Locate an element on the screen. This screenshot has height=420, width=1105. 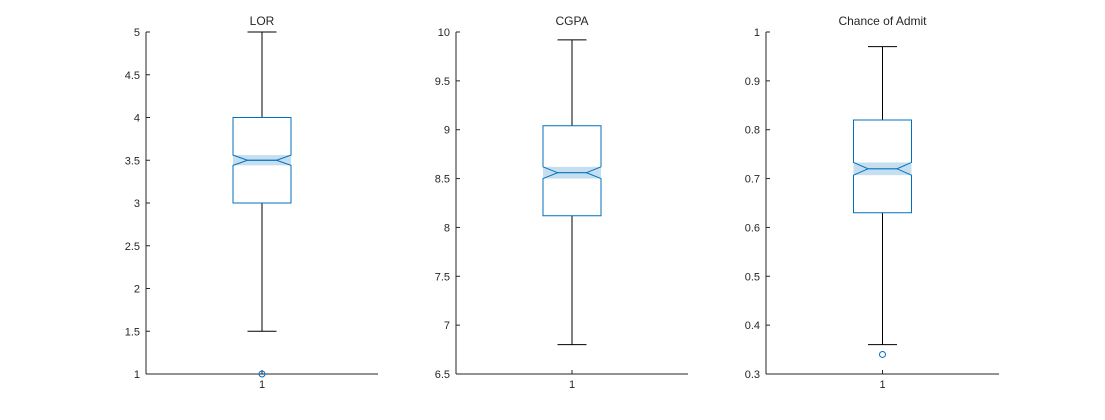
y-tick-label: 0.4 is located at coordinates (752, 326).